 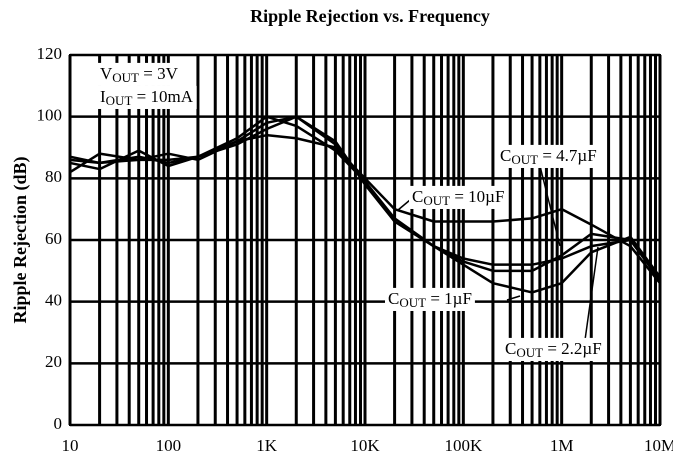 I want to click on annotation: COUT = 10µF, so click(x=458, y=197).